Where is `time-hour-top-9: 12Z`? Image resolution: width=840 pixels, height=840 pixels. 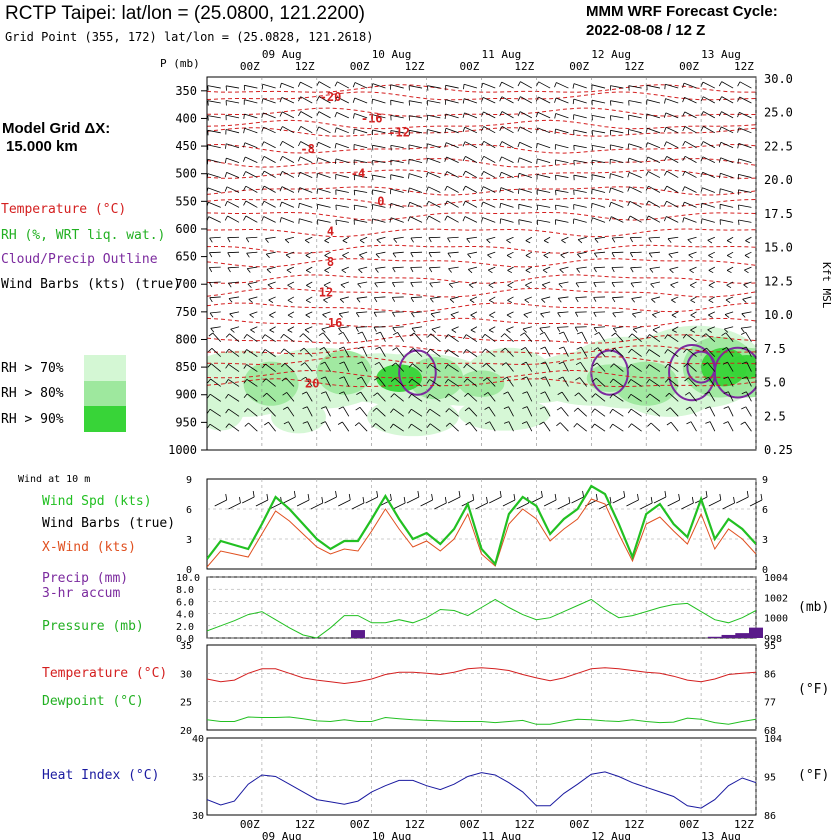
time-hour-top-9: 12Z is located at coordinates (744, 66).